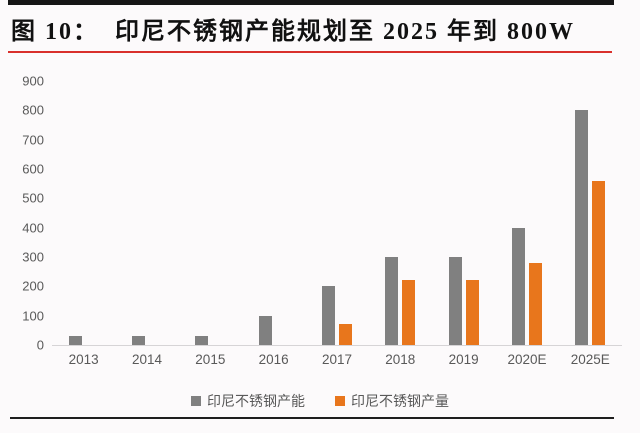 This screenshot has width=640, height=433. I want to click on bar-印尼不锈钢产能-2013, so click(75, 340).